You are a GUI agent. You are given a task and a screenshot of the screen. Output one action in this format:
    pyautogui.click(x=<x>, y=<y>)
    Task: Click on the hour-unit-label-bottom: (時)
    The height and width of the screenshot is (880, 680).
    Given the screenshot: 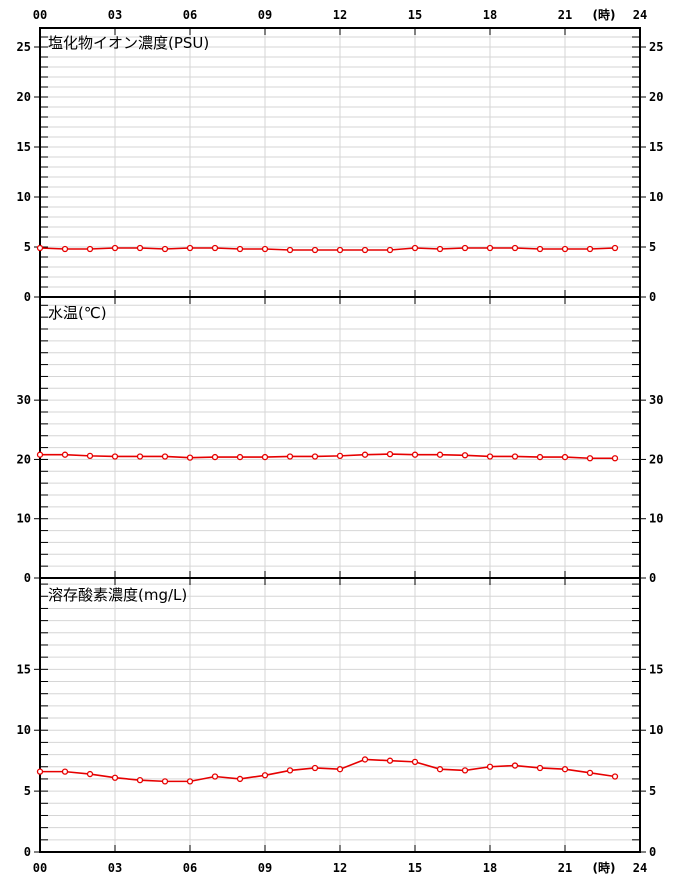 What is the action you would take?
    pyautogui.click(x=604, y=867)
    